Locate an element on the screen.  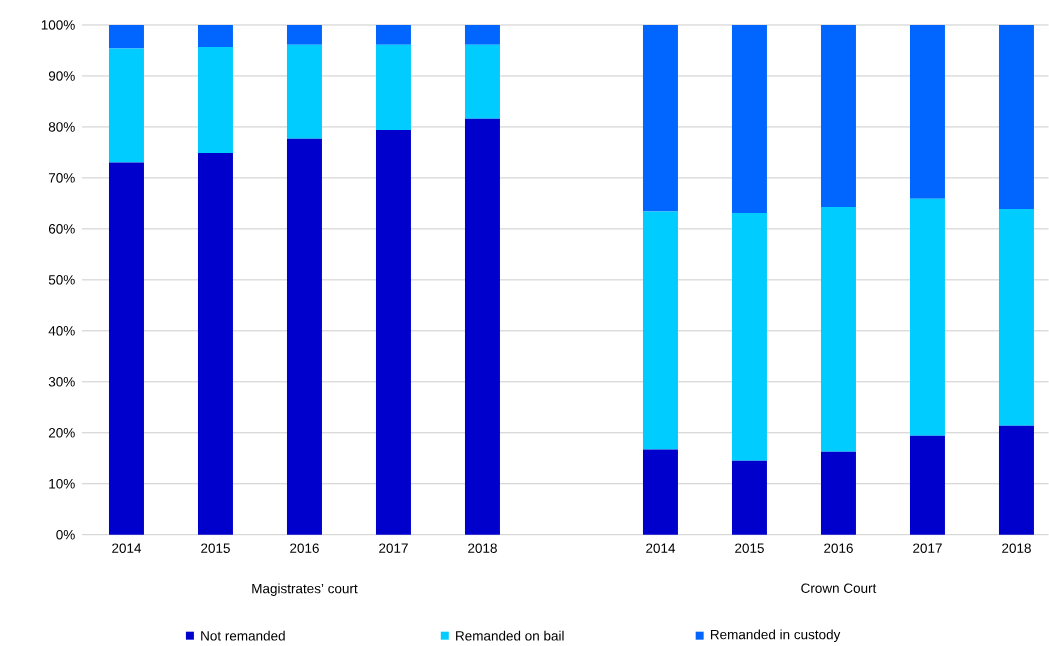
text: Crown Court is located at coordinates (839, 588).